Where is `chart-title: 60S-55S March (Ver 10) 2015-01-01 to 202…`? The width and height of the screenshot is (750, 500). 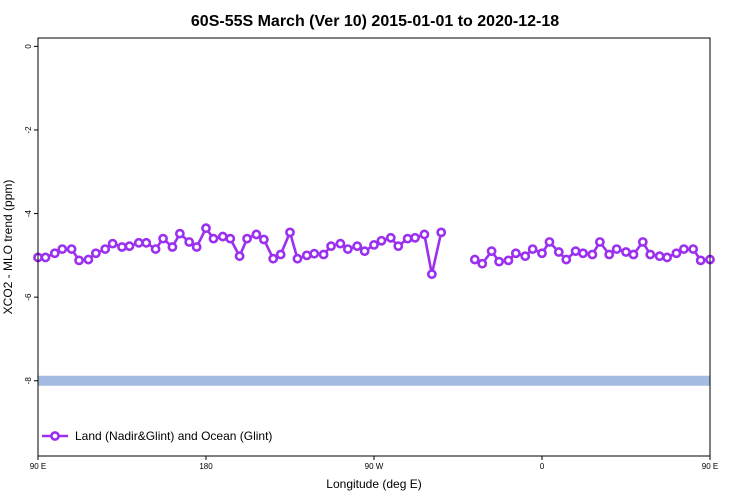 chart-title: 60S-55S March (Ver 10) 2015-01-01 to 202… is located at coordinates (375, 21).